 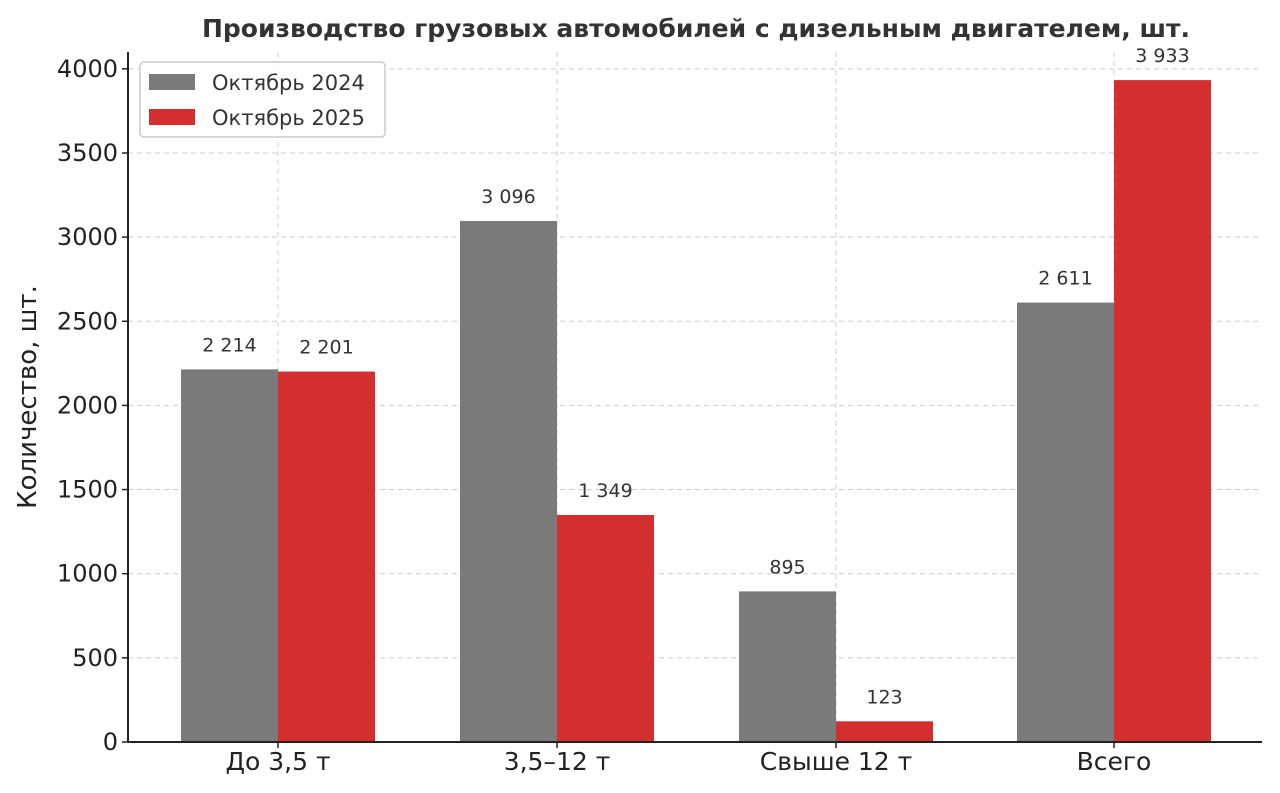 I want to click on legend: Октябрь 2024 Октябрь 2025, so click(x=262, y=99).